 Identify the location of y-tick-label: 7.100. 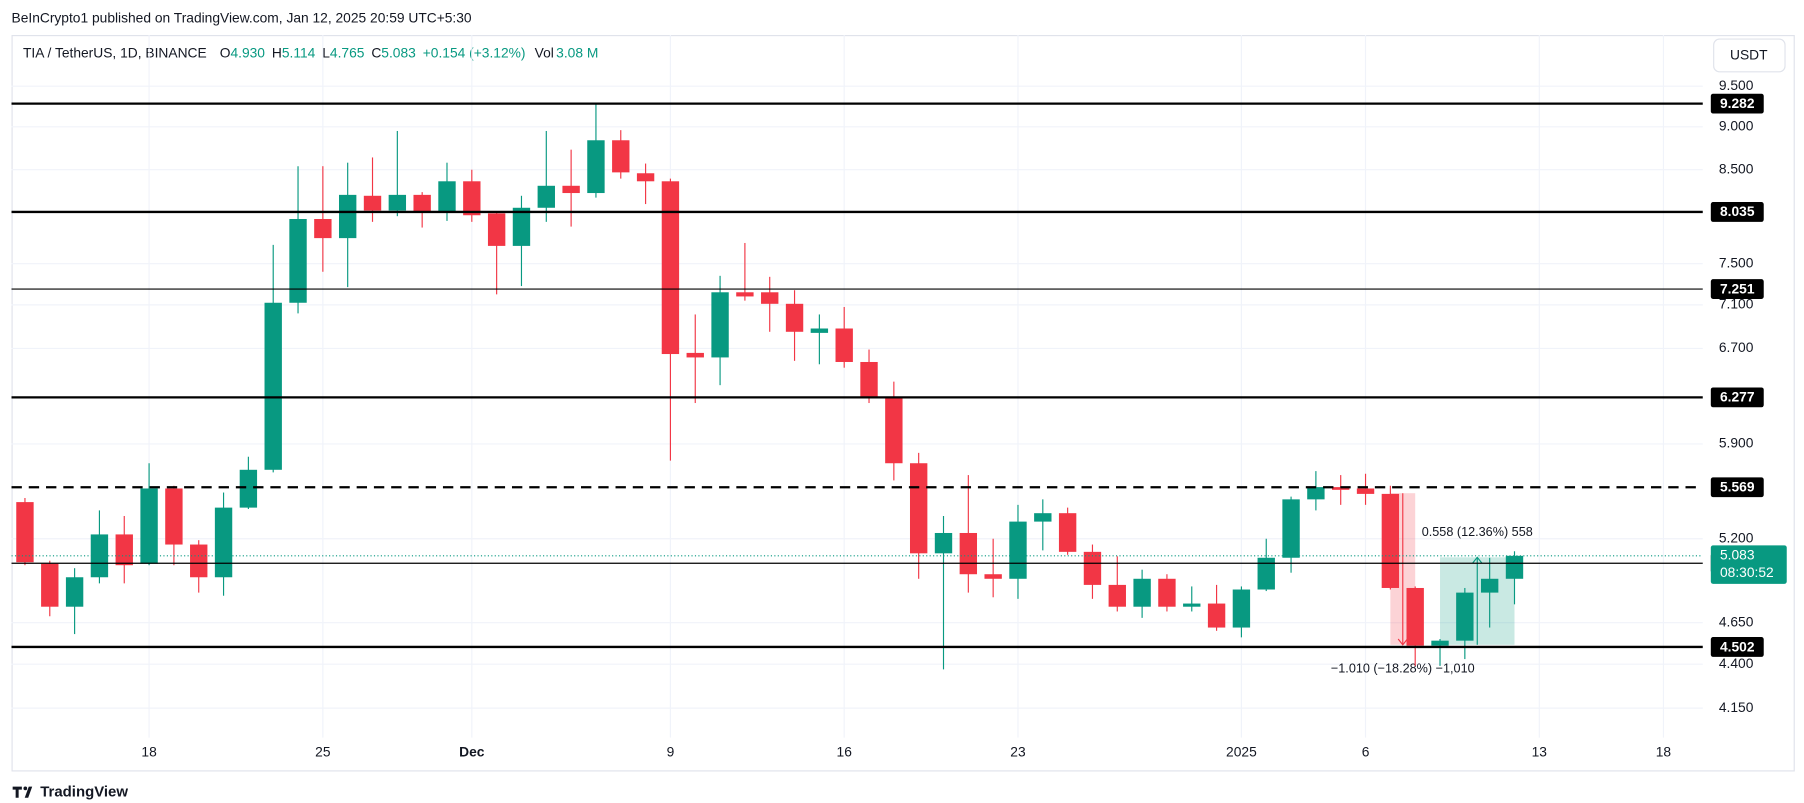
(1736, 303).